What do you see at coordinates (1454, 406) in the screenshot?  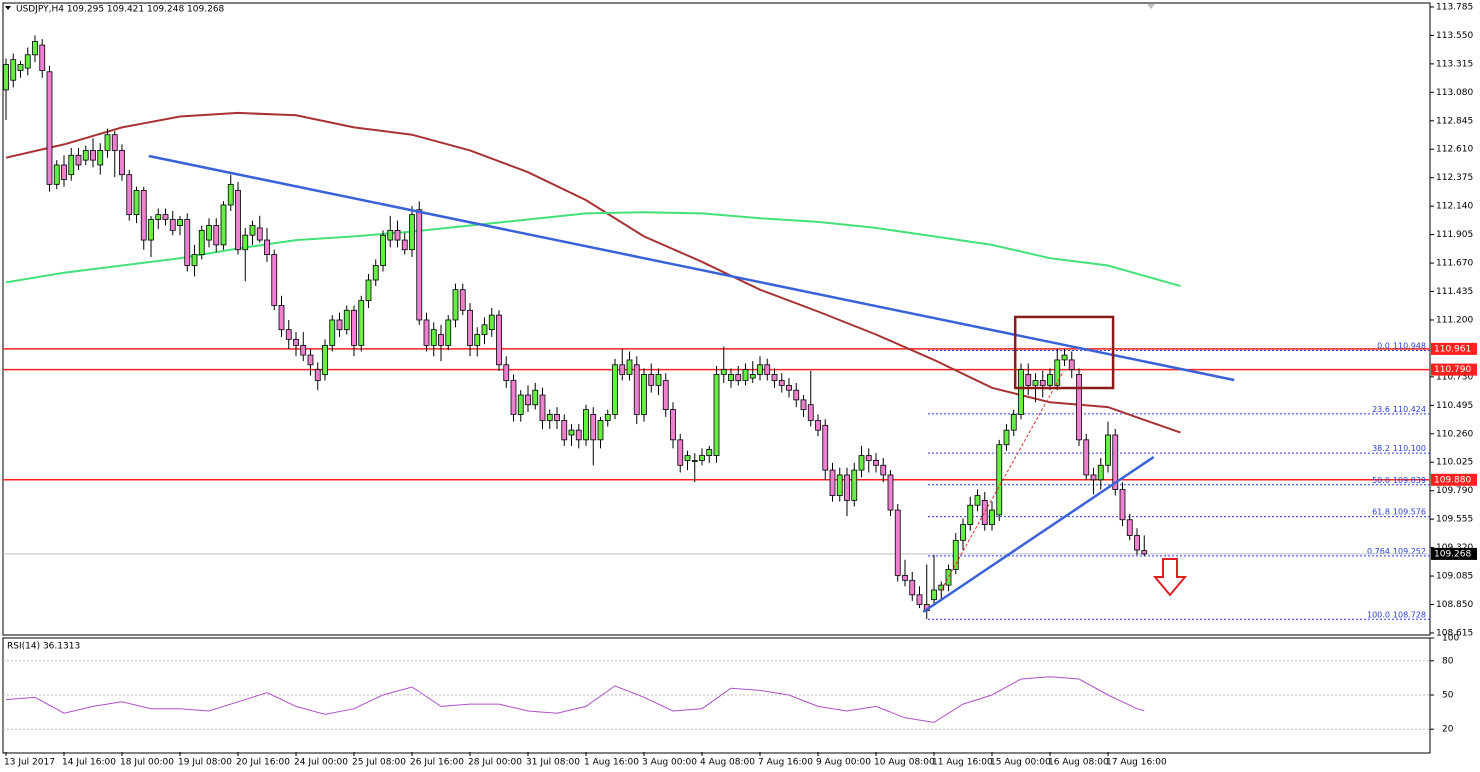 I see `y-tick-label: 110.495` at bounding box center [1454, 406].